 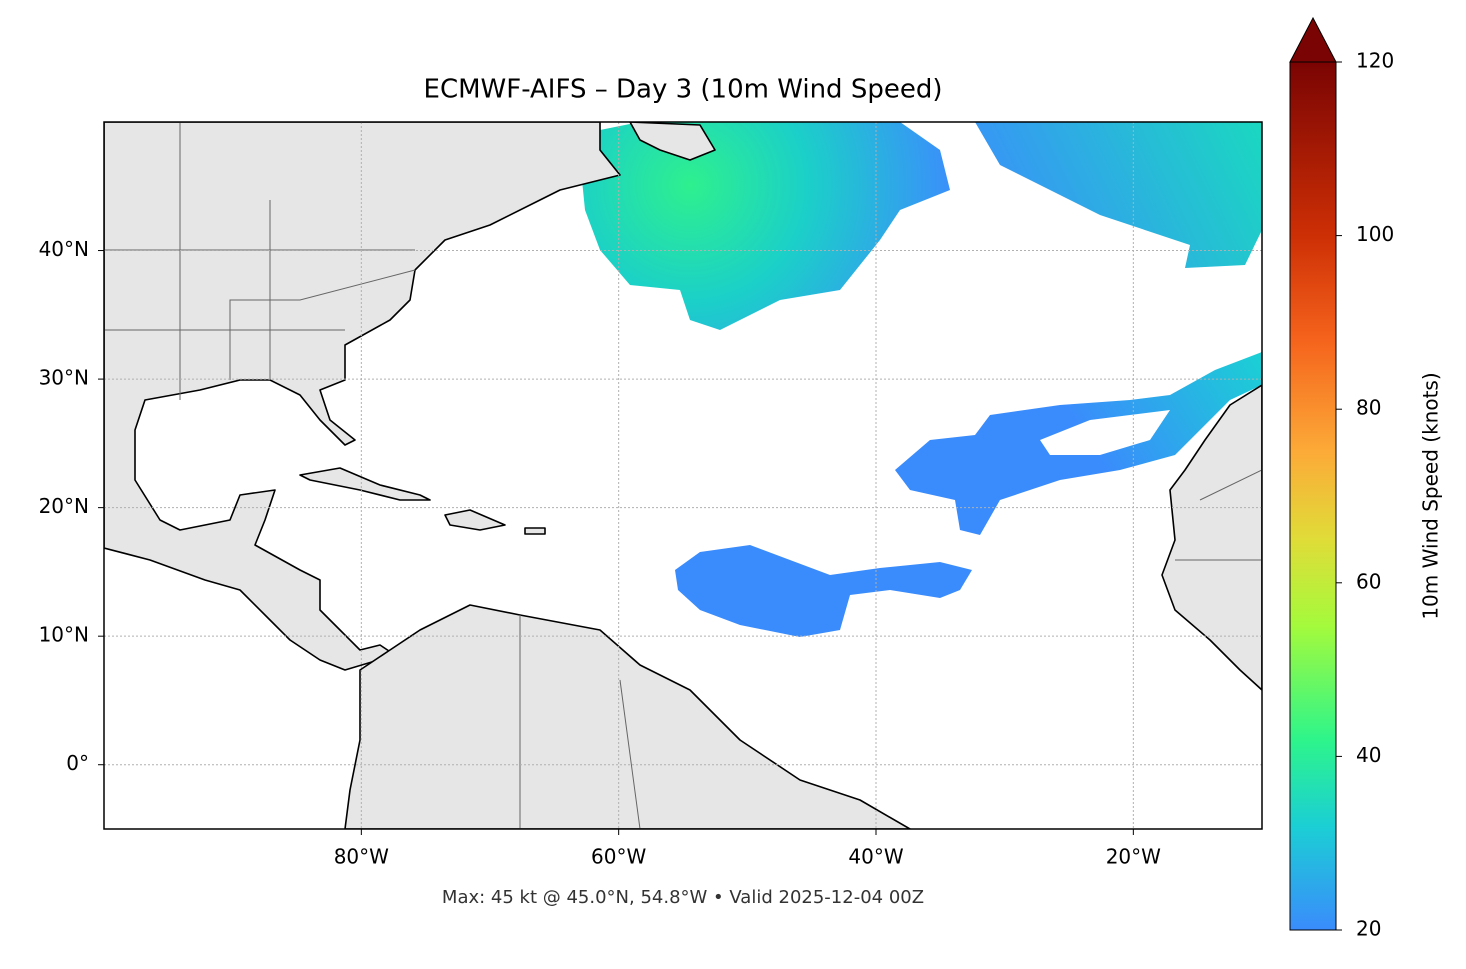 I want to click on x-tick-label: 40°W, so click(x=875, y=857).